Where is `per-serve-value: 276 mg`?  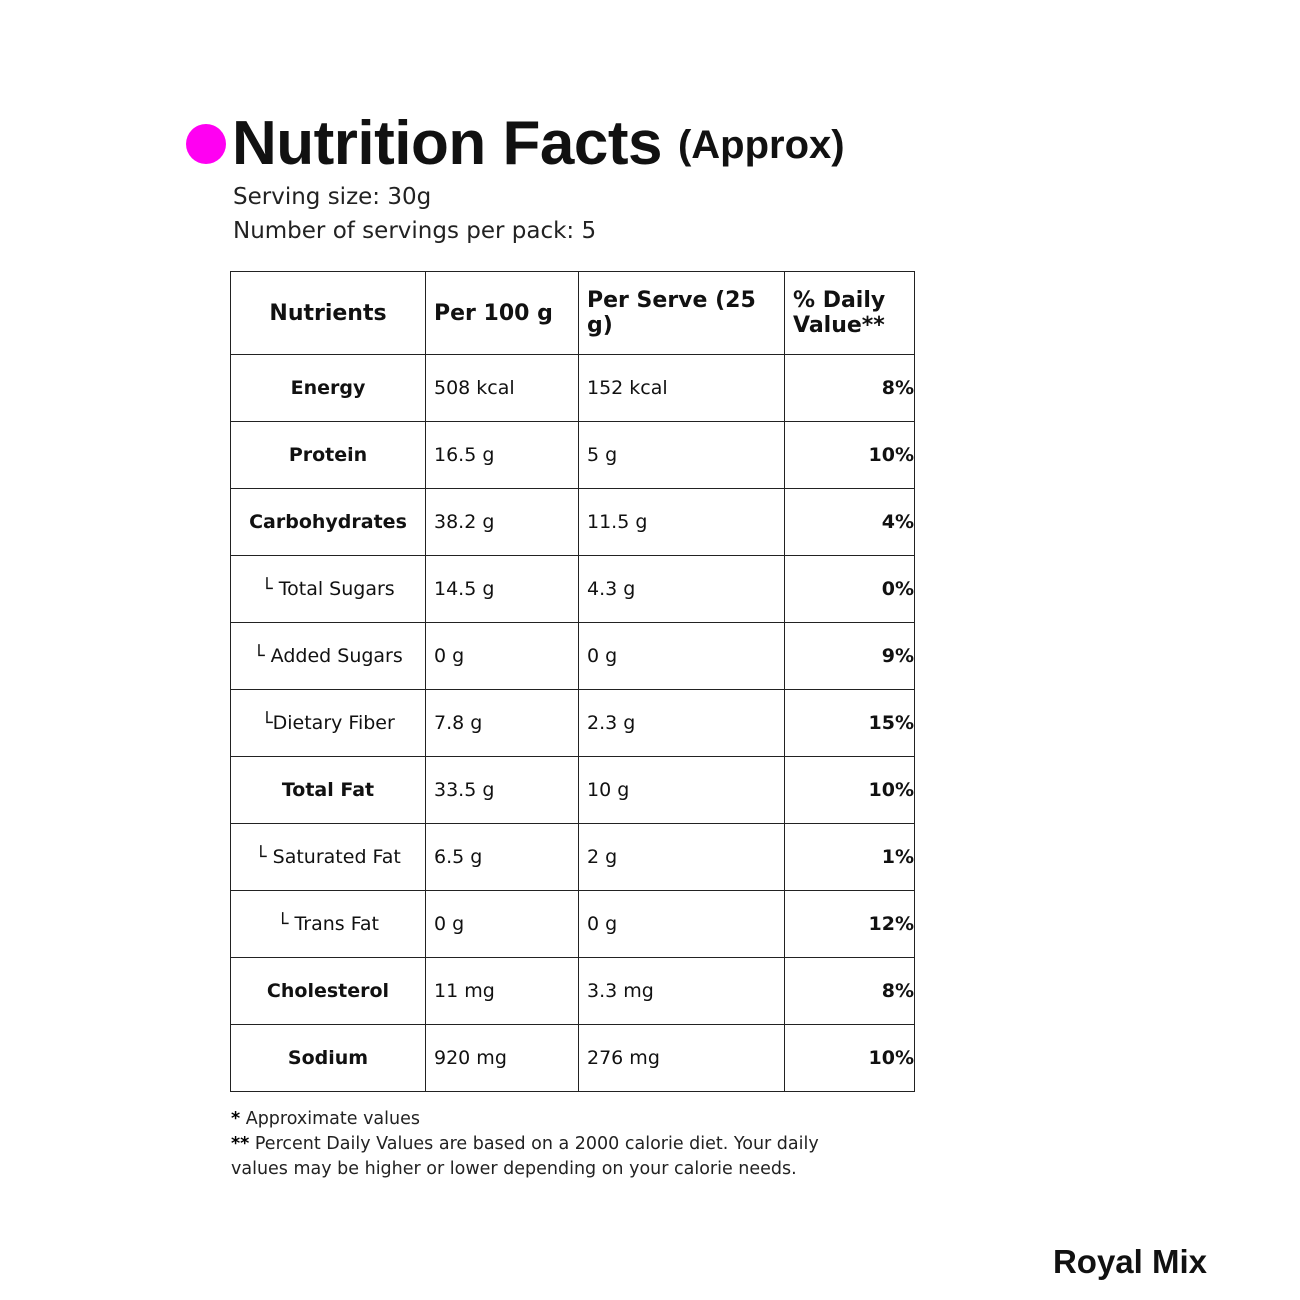
per-serve-value: 276 mg is located at coordinates (681, 1058).